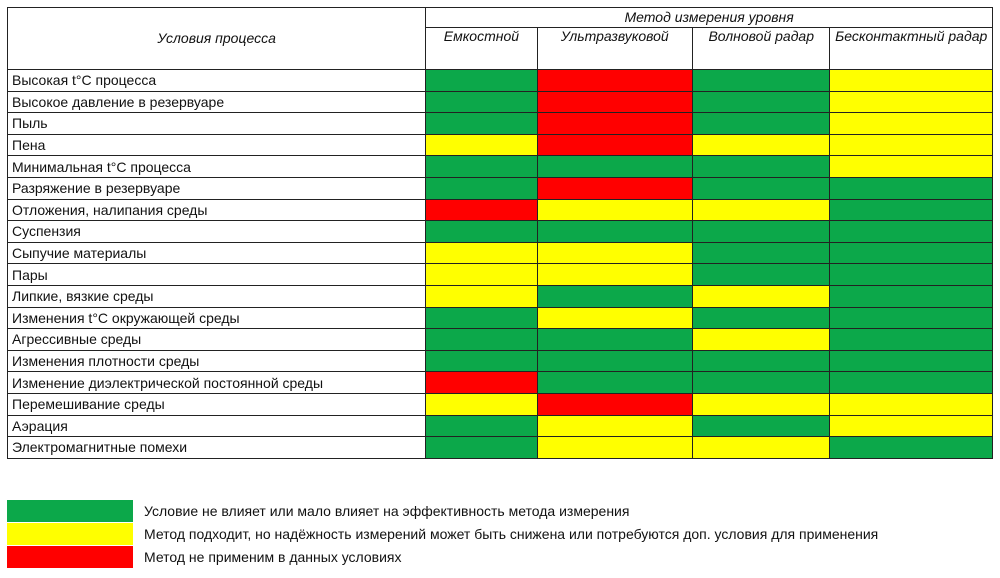  What do you see at coordinates (216, 123) in the screenshot?
I see `condition-cell: Пыль` at bounding box center [216, 123].